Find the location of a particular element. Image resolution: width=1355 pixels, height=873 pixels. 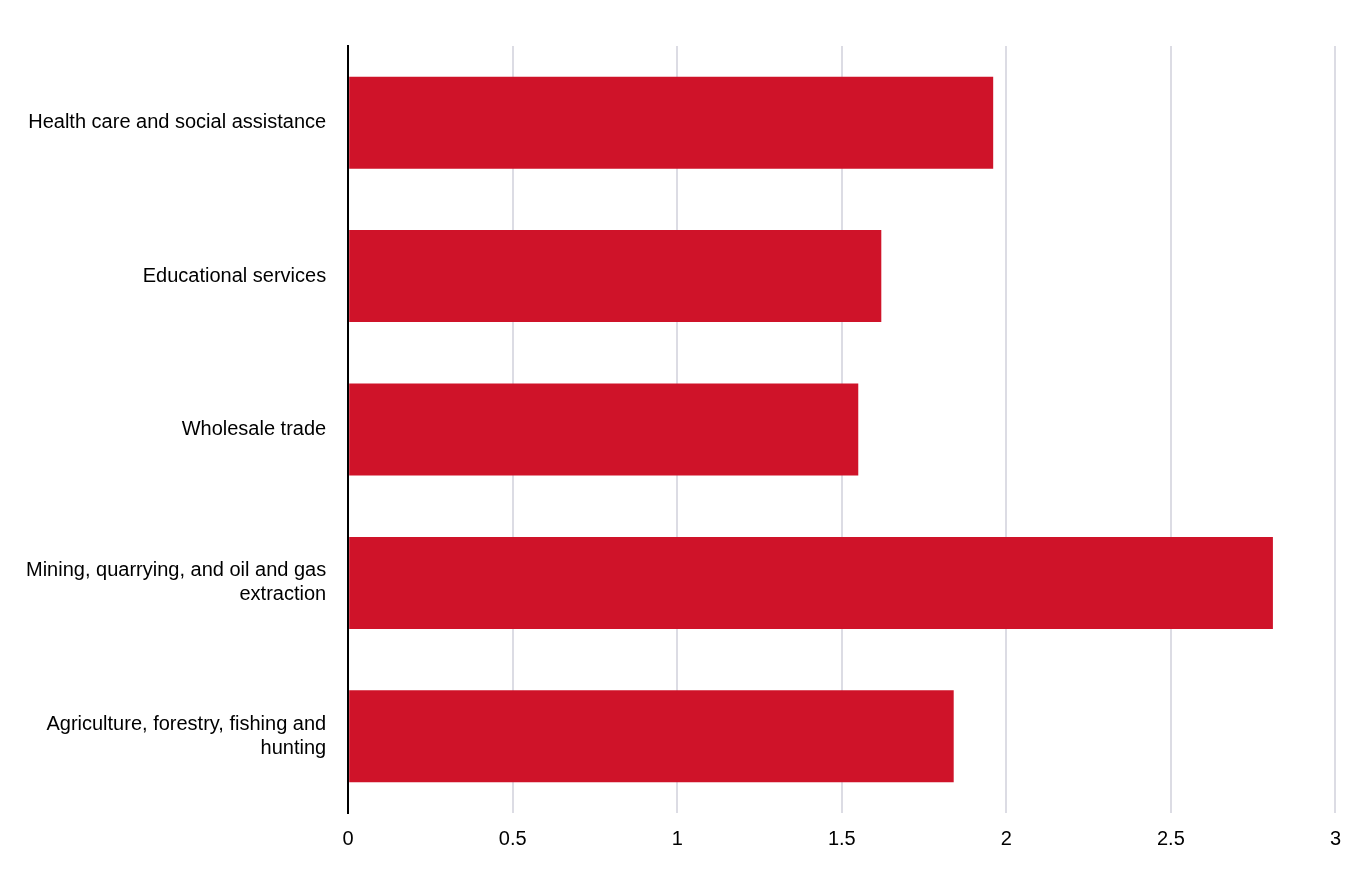

y-tick-label: Health care and social assistance is located at coordinates (177, 121).